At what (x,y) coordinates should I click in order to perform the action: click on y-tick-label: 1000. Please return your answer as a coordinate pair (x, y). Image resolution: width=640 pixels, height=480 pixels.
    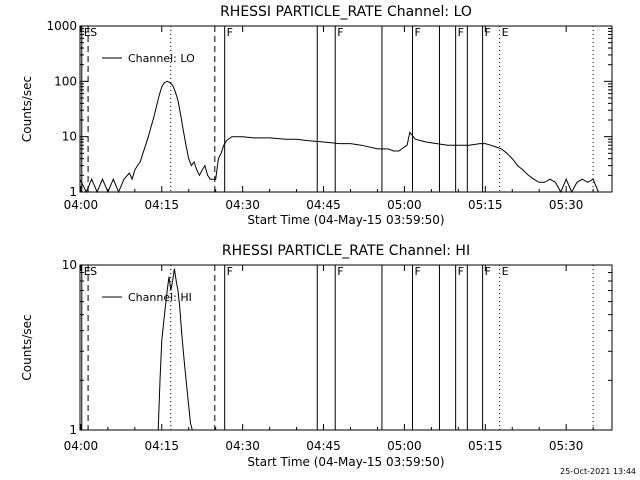
    Looking at the image, I should click on (61, 26).